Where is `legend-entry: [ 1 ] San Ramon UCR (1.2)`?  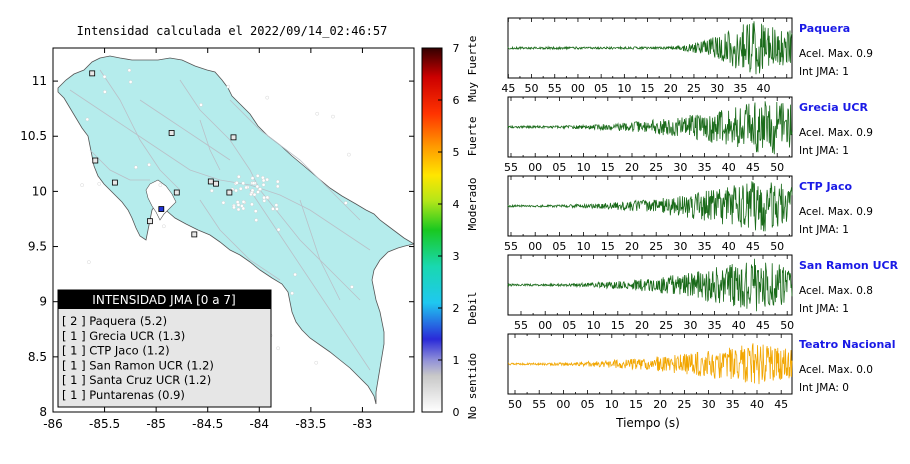 legend-entry: [ 1 ] San Ramon UCR (1.2) is located at coordinates (138, 365).